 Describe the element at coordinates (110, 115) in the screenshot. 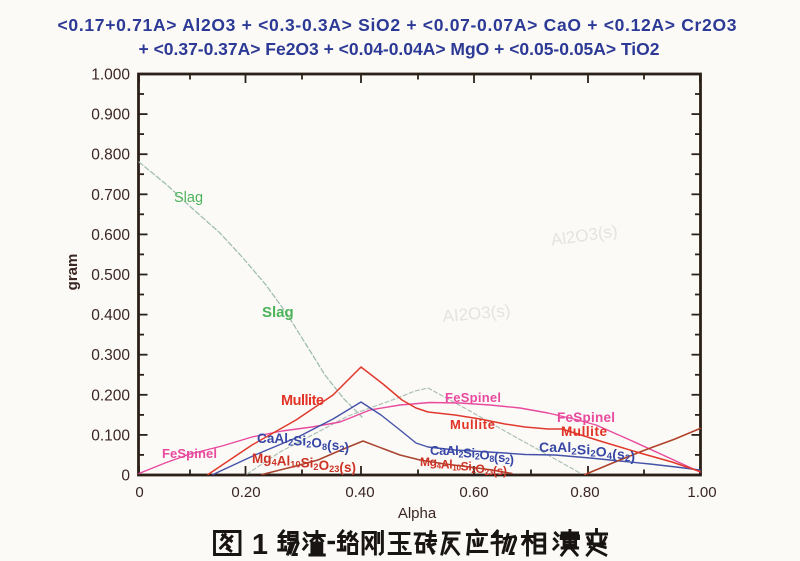

I see `svg-text: 0.900` at that location.